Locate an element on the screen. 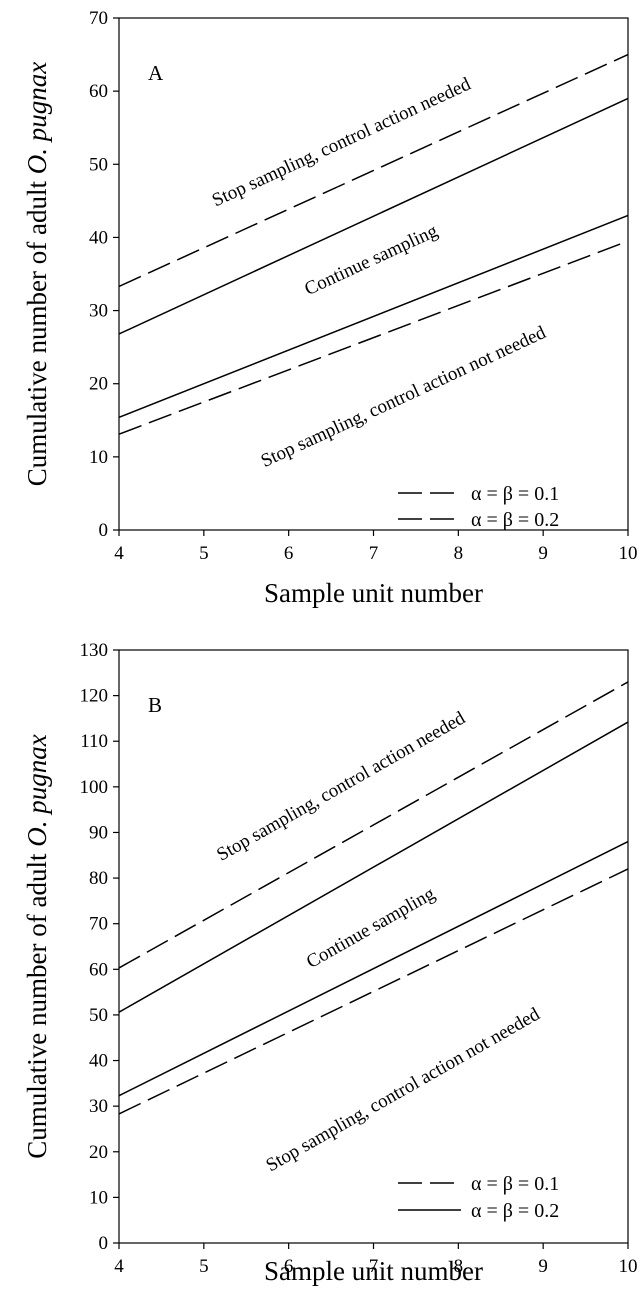 This screenshot has height=1289, width=642. y-tick-label: 100 is located at coordinates (94, 787).